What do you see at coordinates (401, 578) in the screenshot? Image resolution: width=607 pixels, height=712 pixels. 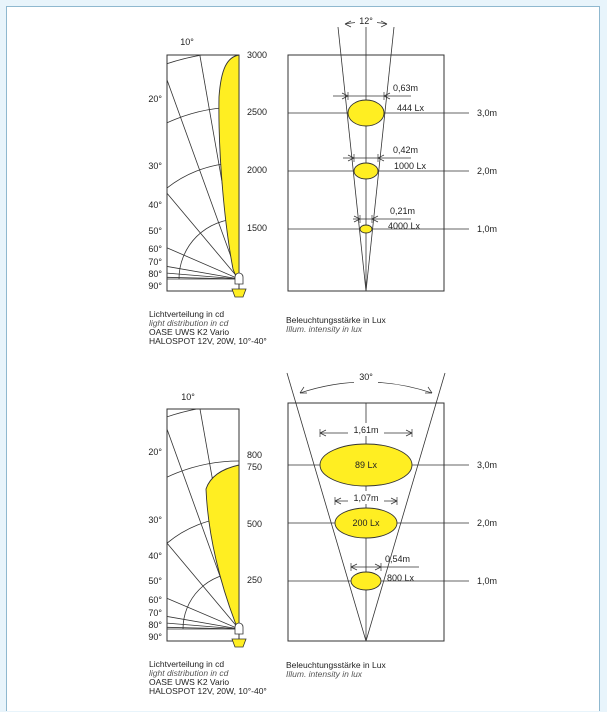 I see `lux-label: 800 Lx` at bounding box center [401, 578].